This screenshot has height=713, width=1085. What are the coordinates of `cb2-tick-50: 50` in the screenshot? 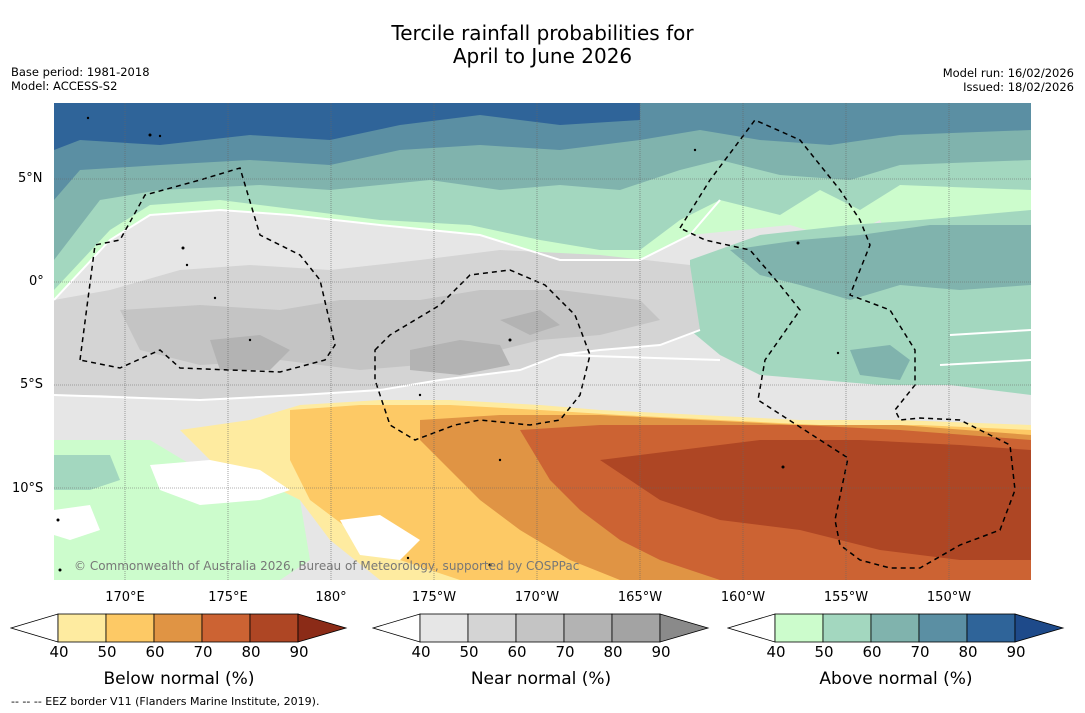 It's located at (824, 652).